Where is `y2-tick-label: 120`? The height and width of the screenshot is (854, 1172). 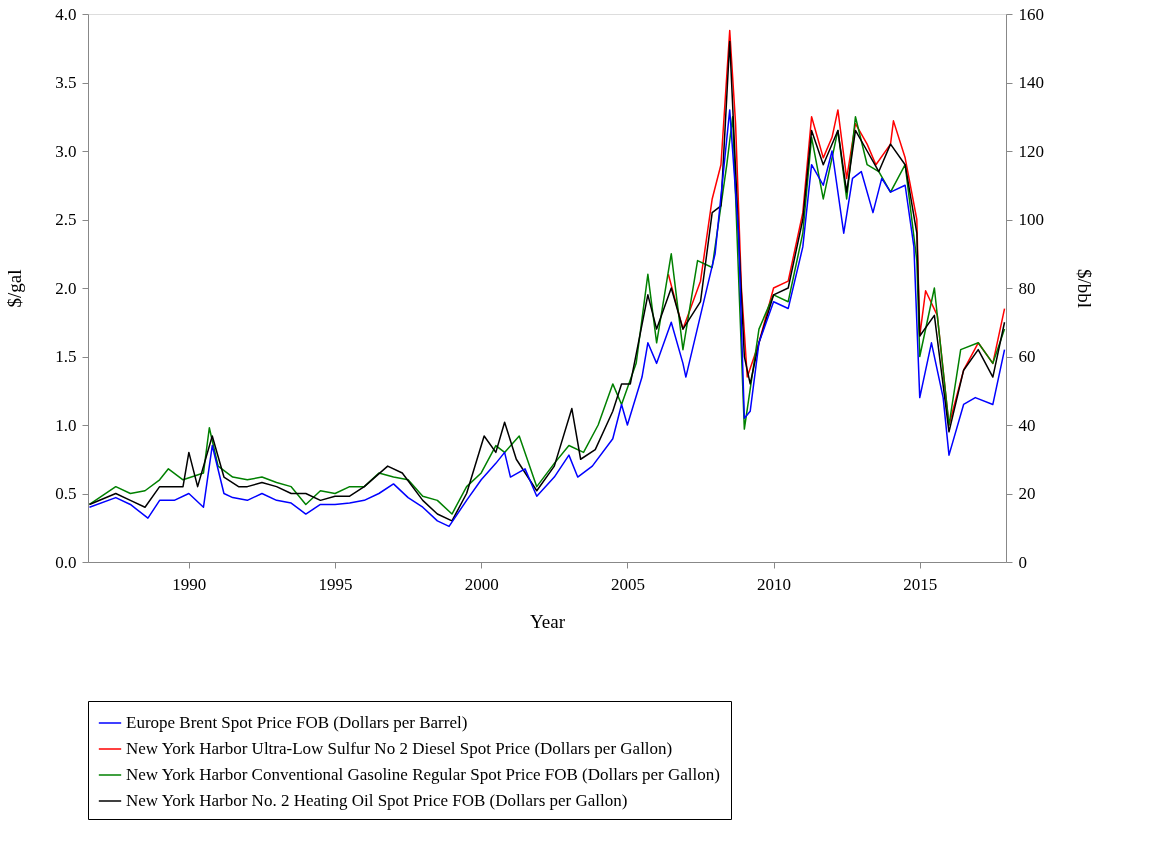 y2-tick-label: 120 is located at coordinates (1031, 151).